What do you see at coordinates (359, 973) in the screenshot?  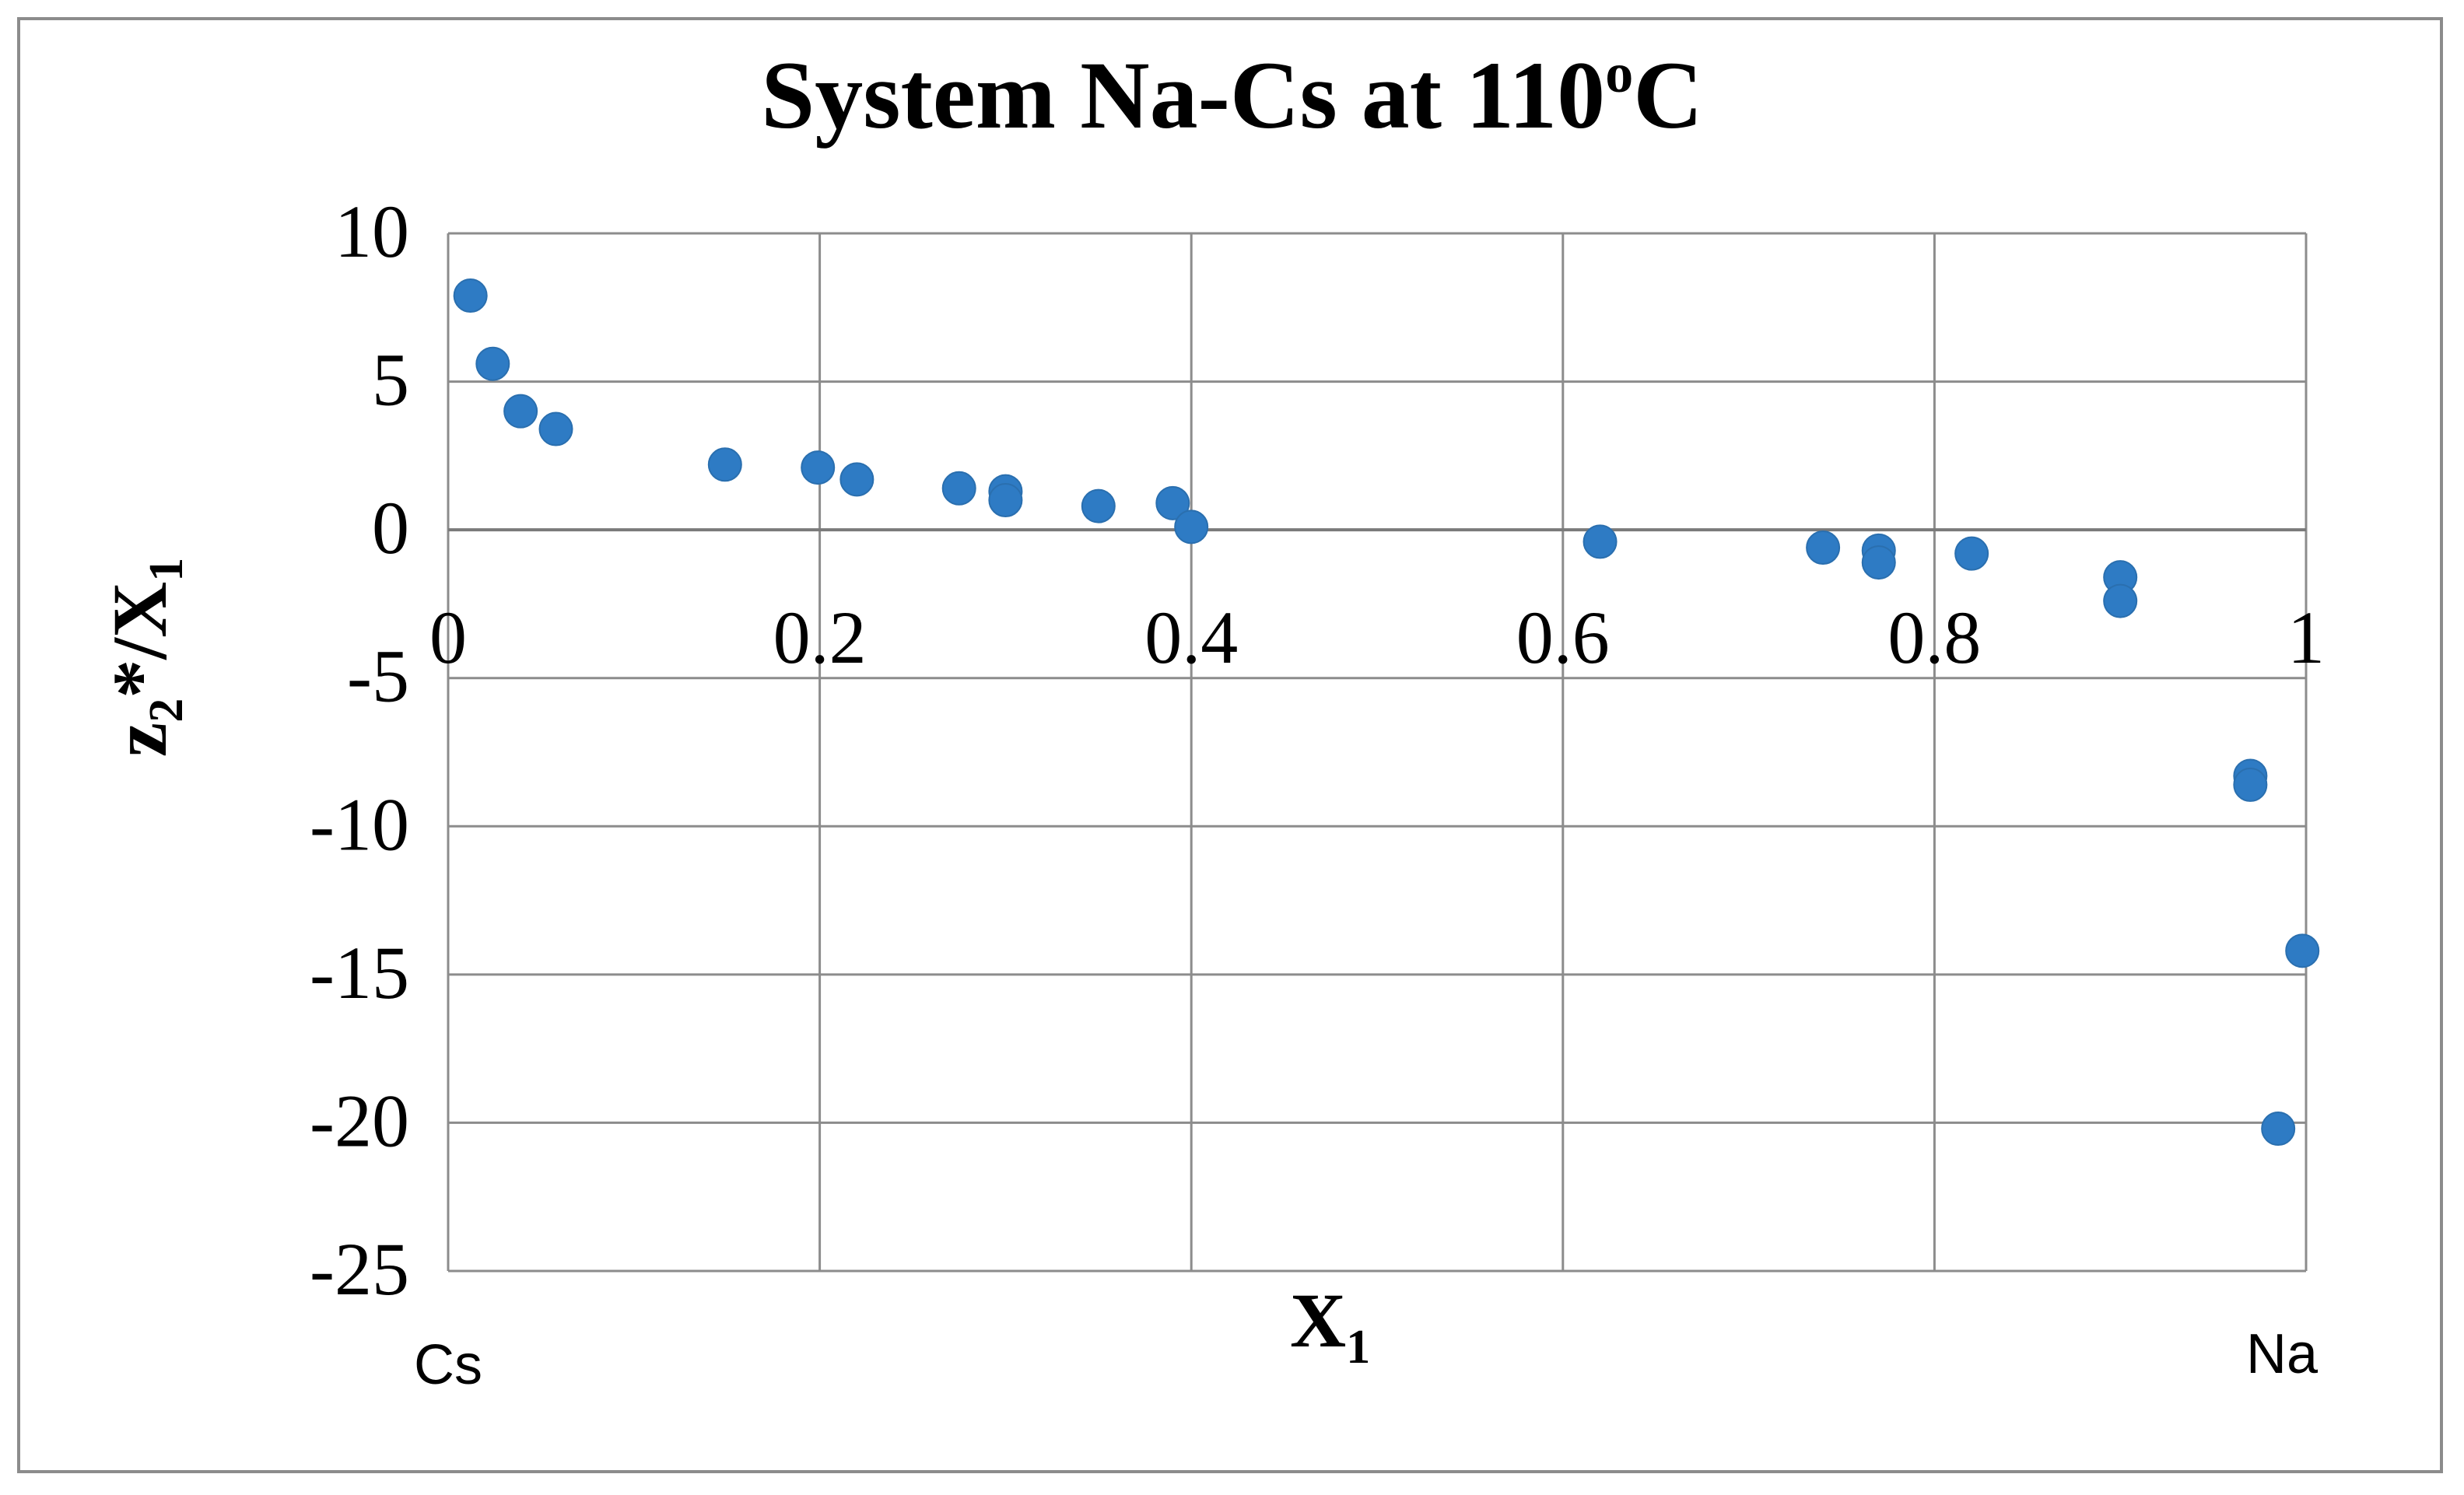 I see `y-tick-label-5: -15` at bounding box center [359, 973].